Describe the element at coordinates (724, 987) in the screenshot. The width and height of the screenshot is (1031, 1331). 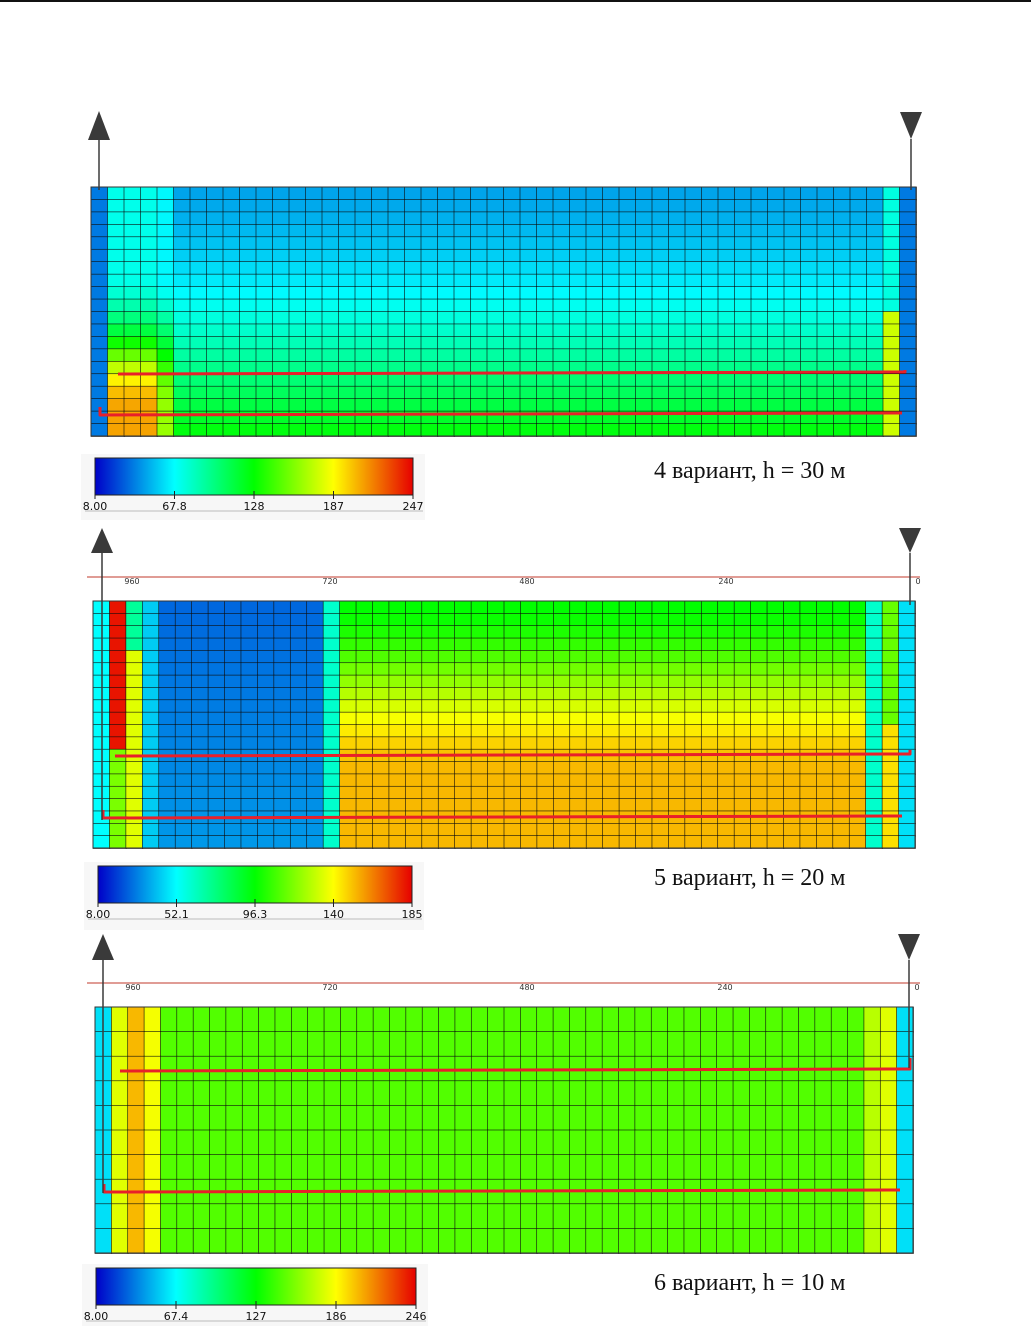
I see `ruler-tick-label: 240` at that location.